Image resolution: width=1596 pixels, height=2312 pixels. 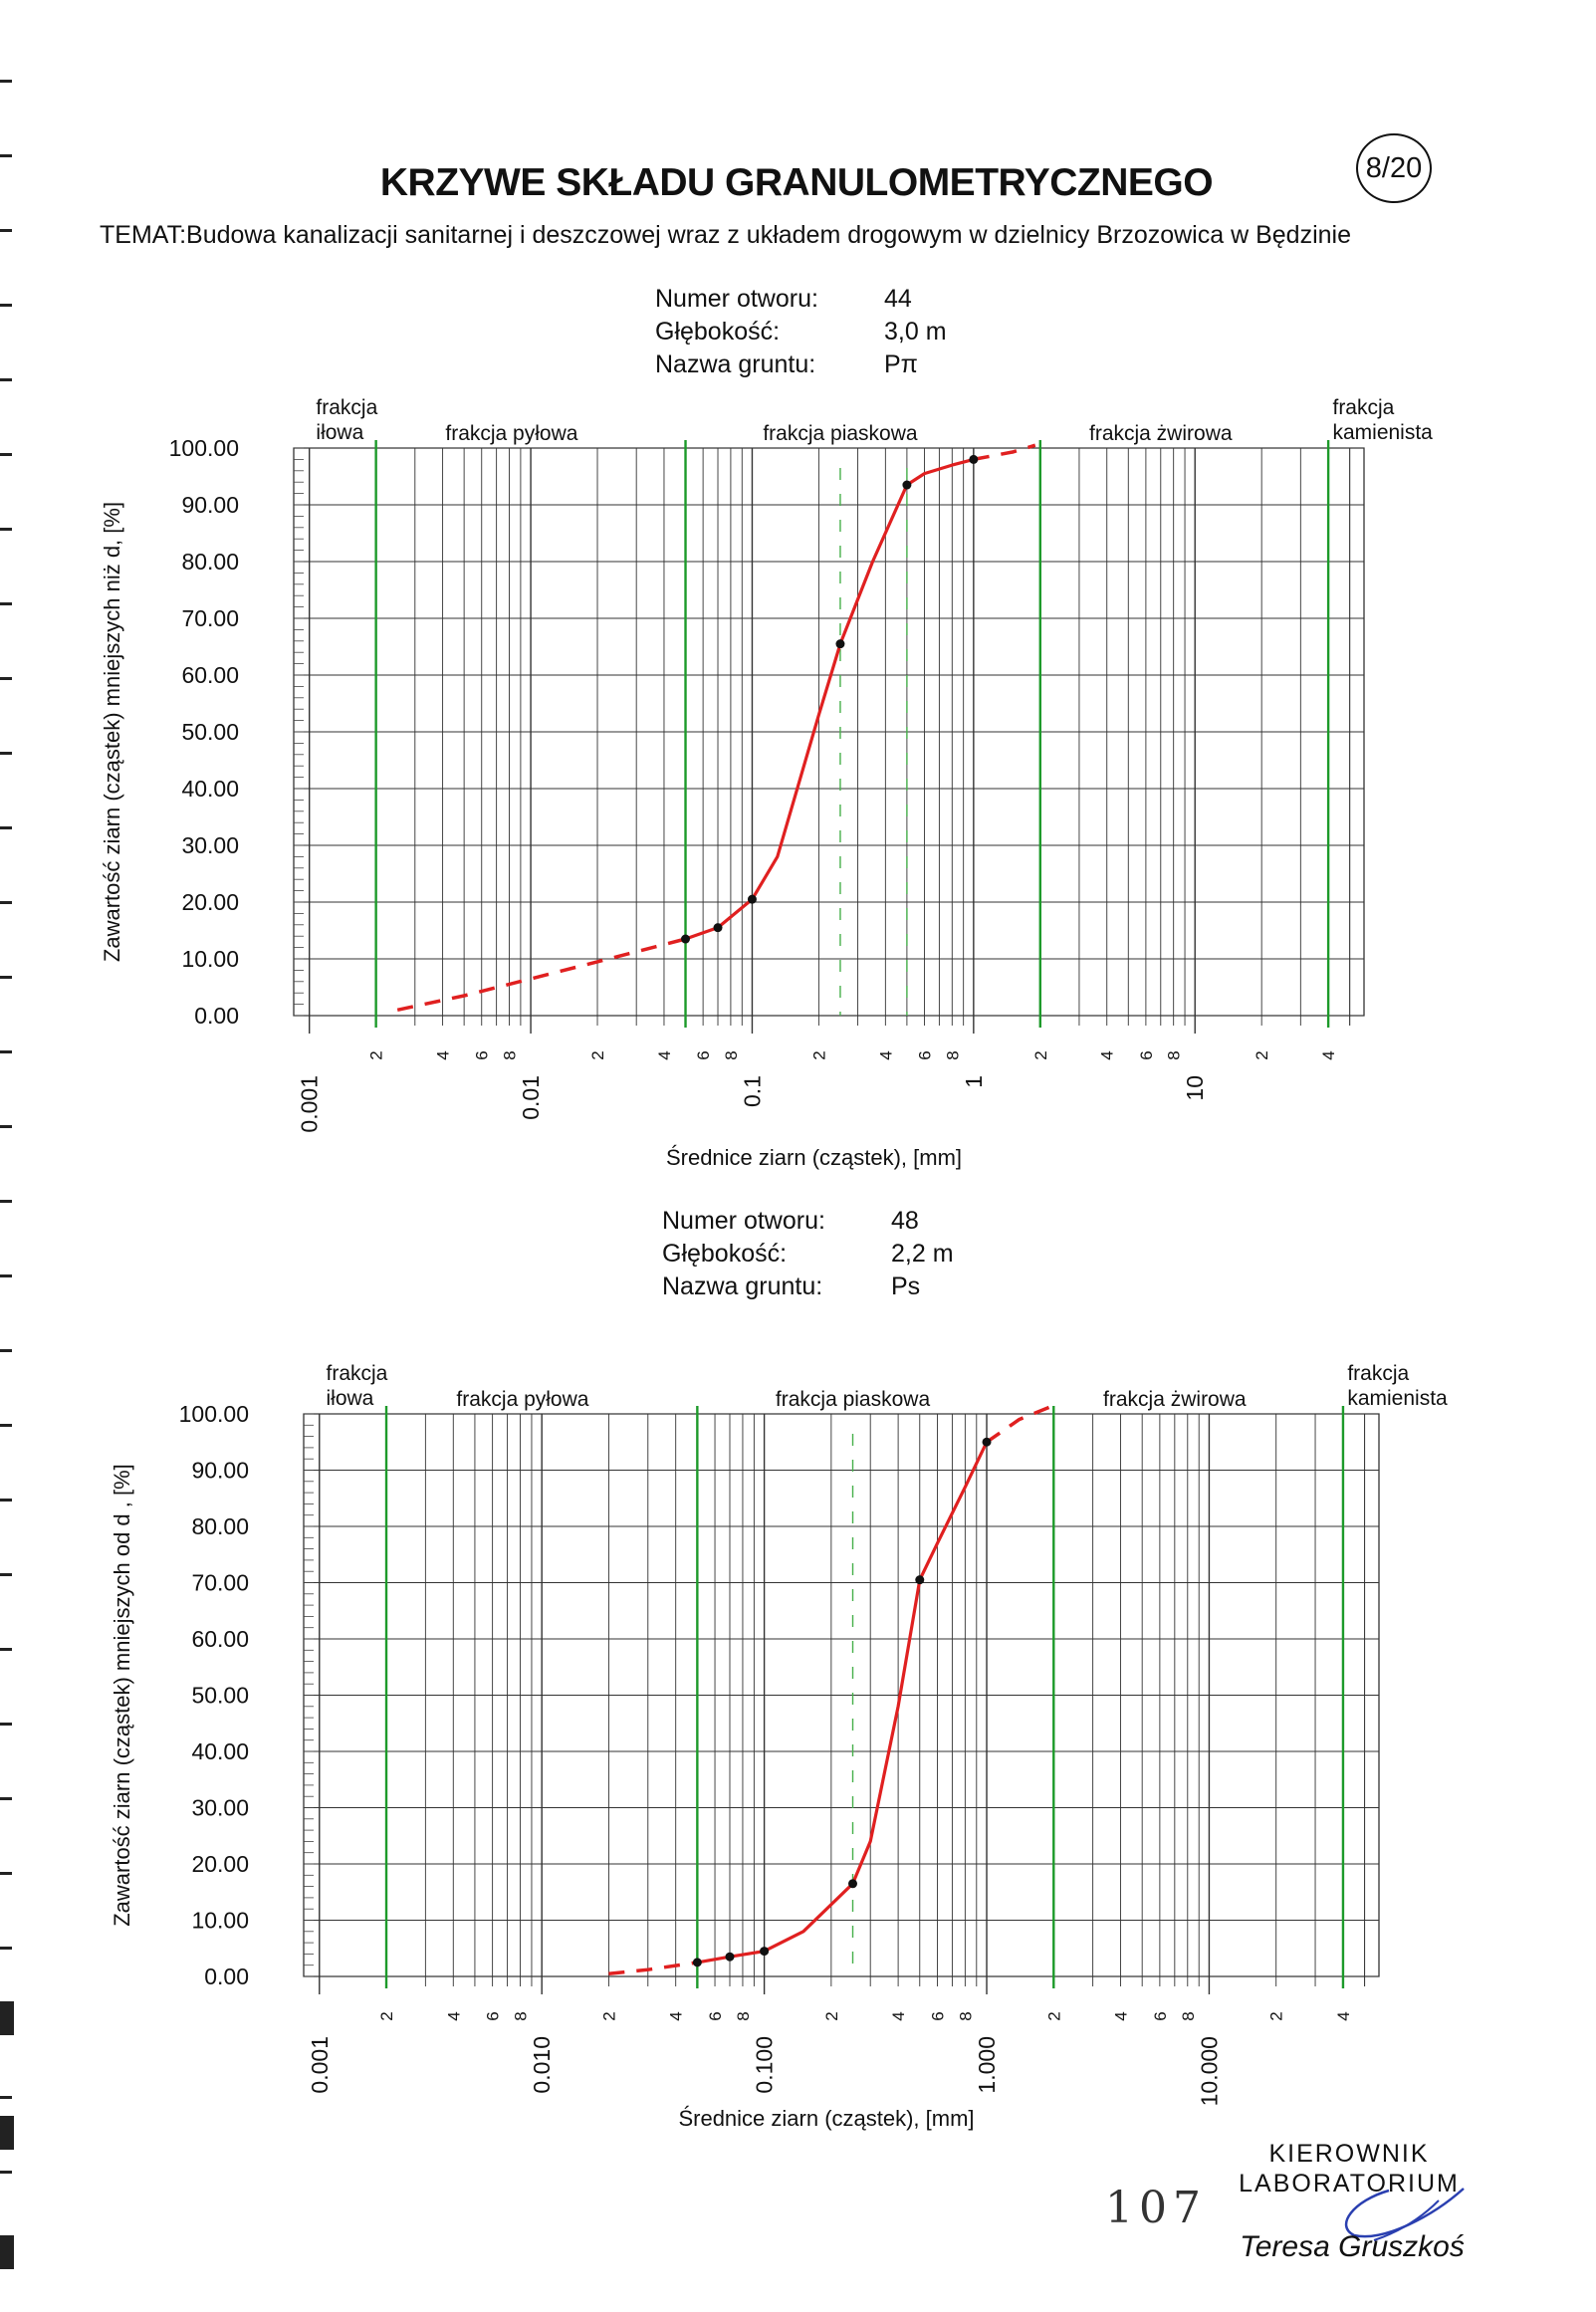 I want to click on y-tick-label: 0.00, so click(x=216, y=1016).